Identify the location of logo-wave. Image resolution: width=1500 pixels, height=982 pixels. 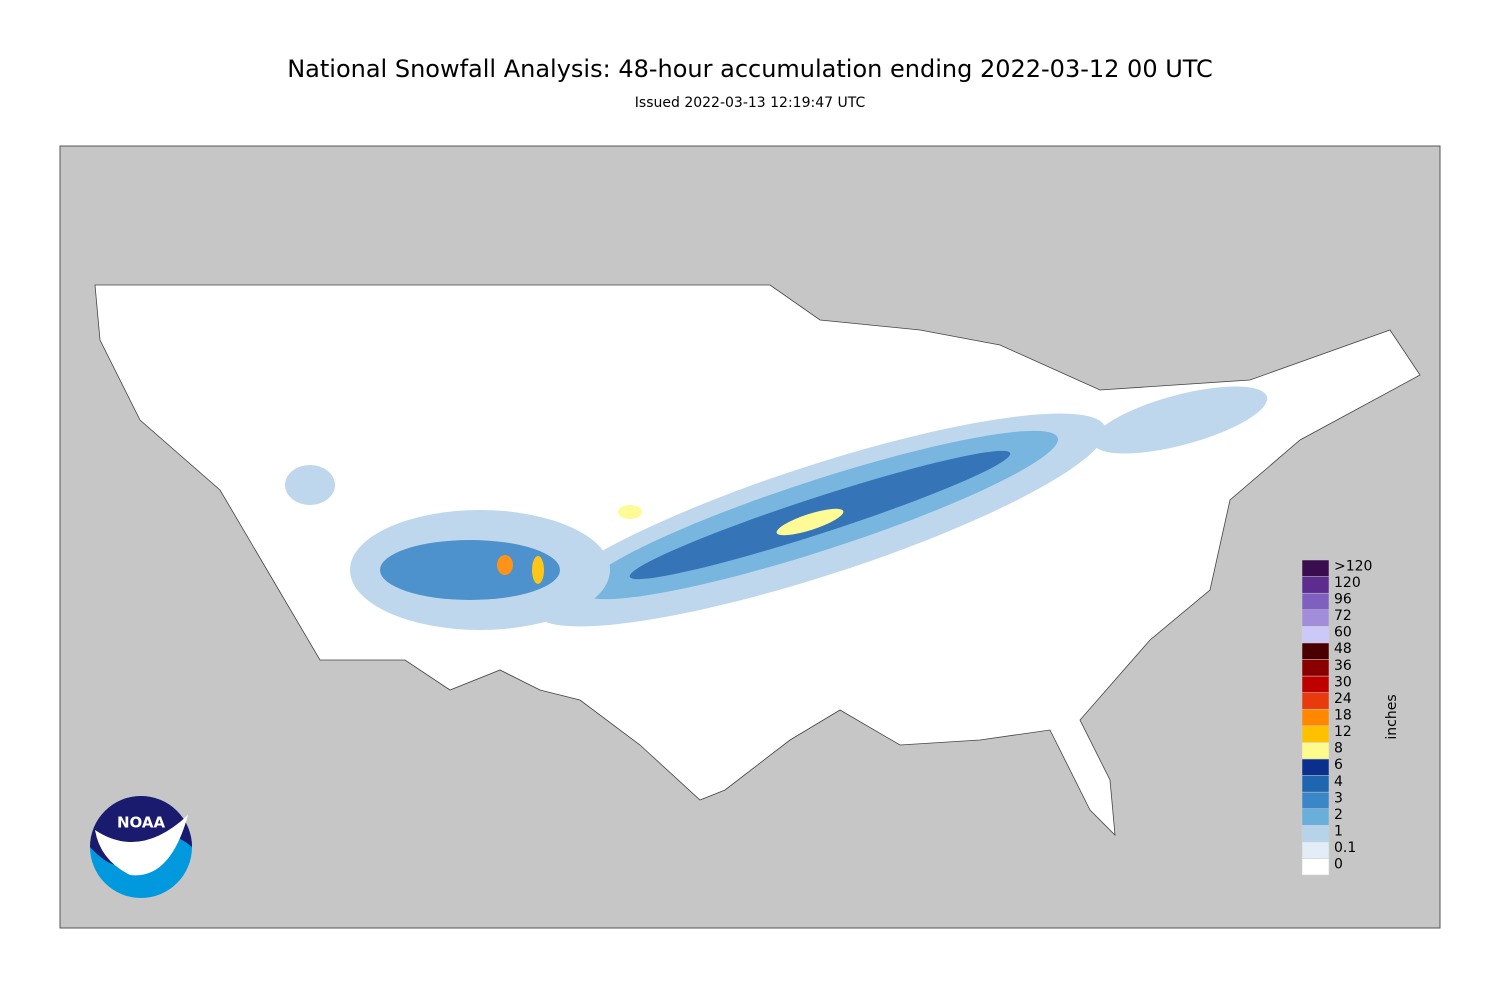
(141, 845).